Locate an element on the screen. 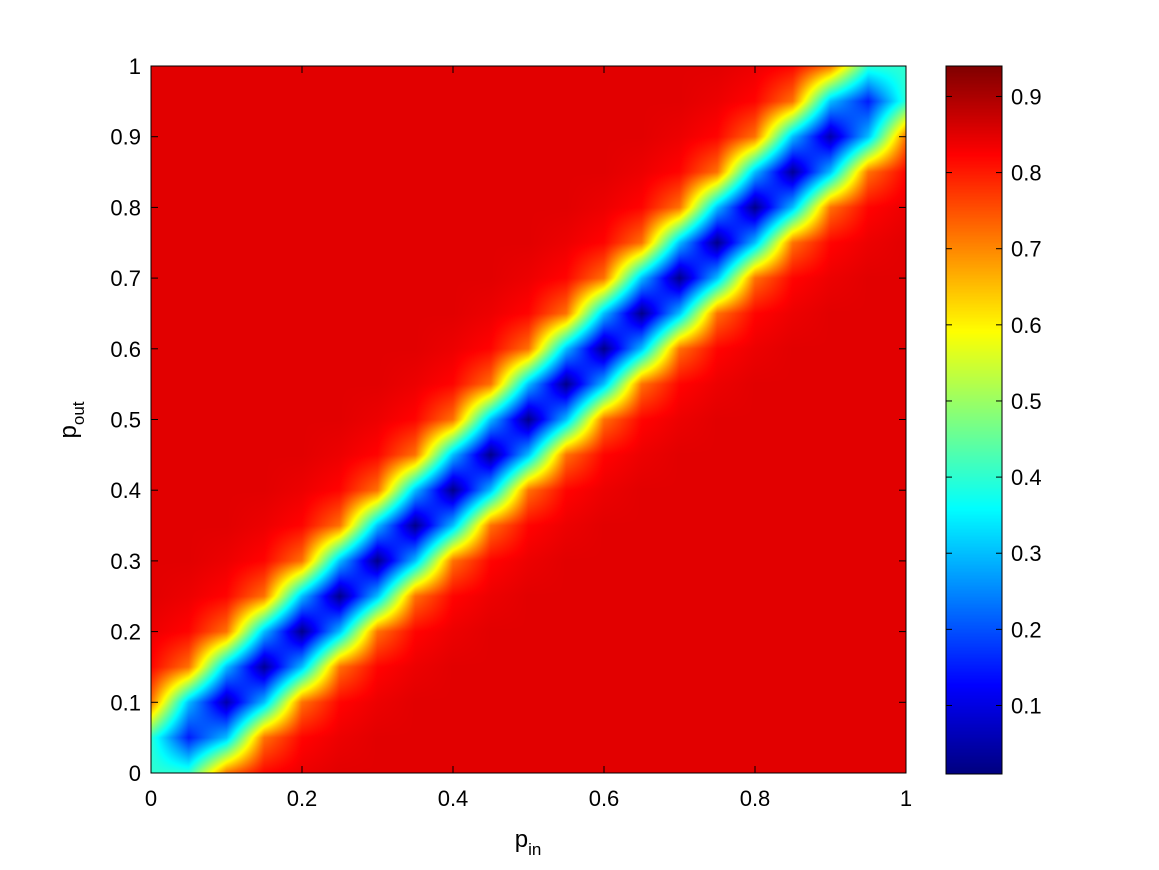 This screenshot has height=870, width=1159. y-axis-label: pout is located at coordinates (71, 419).